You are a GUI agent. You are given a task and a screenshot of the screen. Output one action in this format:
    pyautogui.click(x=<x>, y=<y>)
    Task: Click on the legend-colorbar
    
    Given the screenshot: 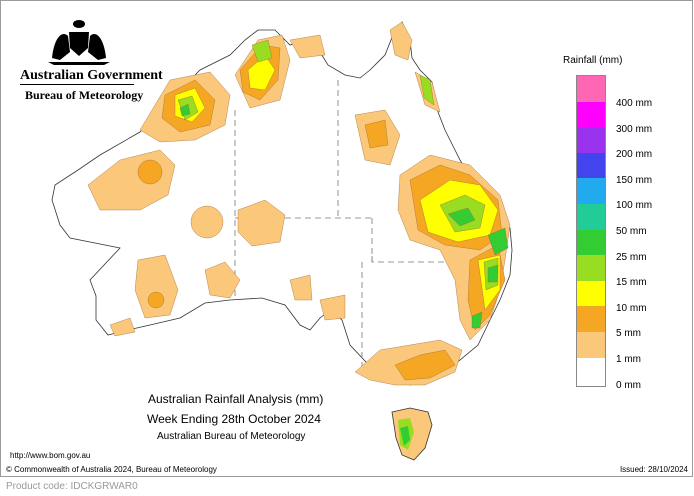 What is the action you would take?
    pyautogui.click(x=591, y=231)
    